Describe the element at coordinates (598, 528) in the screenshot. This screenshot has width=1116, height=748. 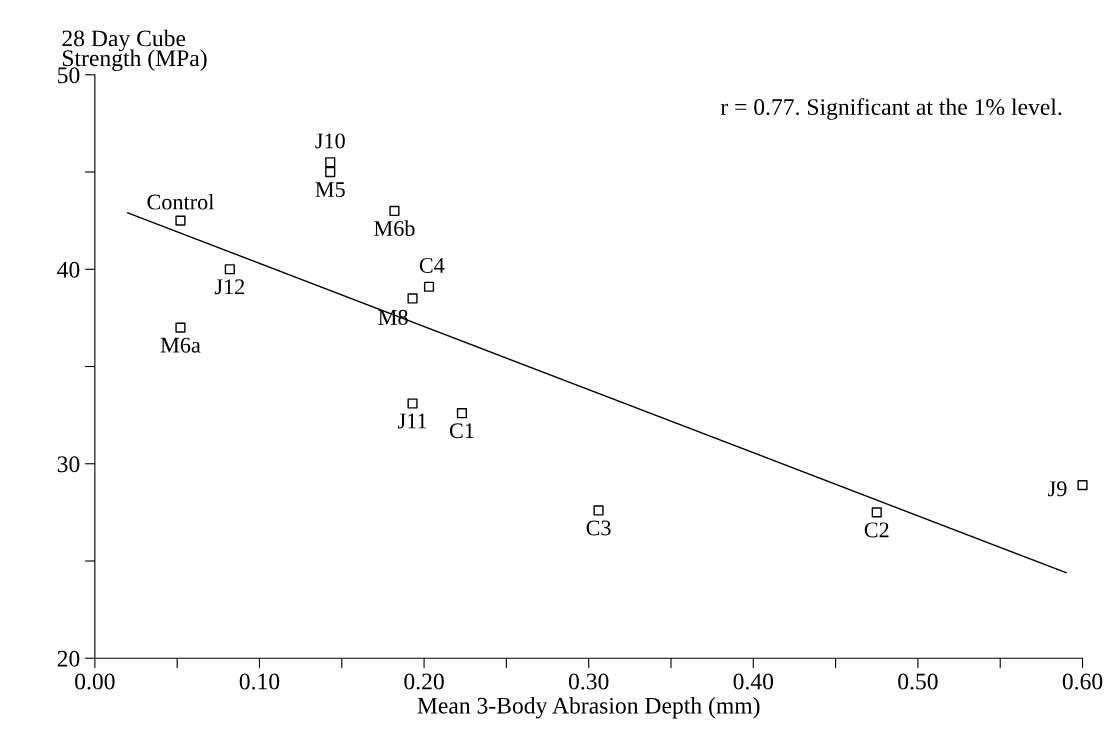
I see `annotation: C3` at that location.